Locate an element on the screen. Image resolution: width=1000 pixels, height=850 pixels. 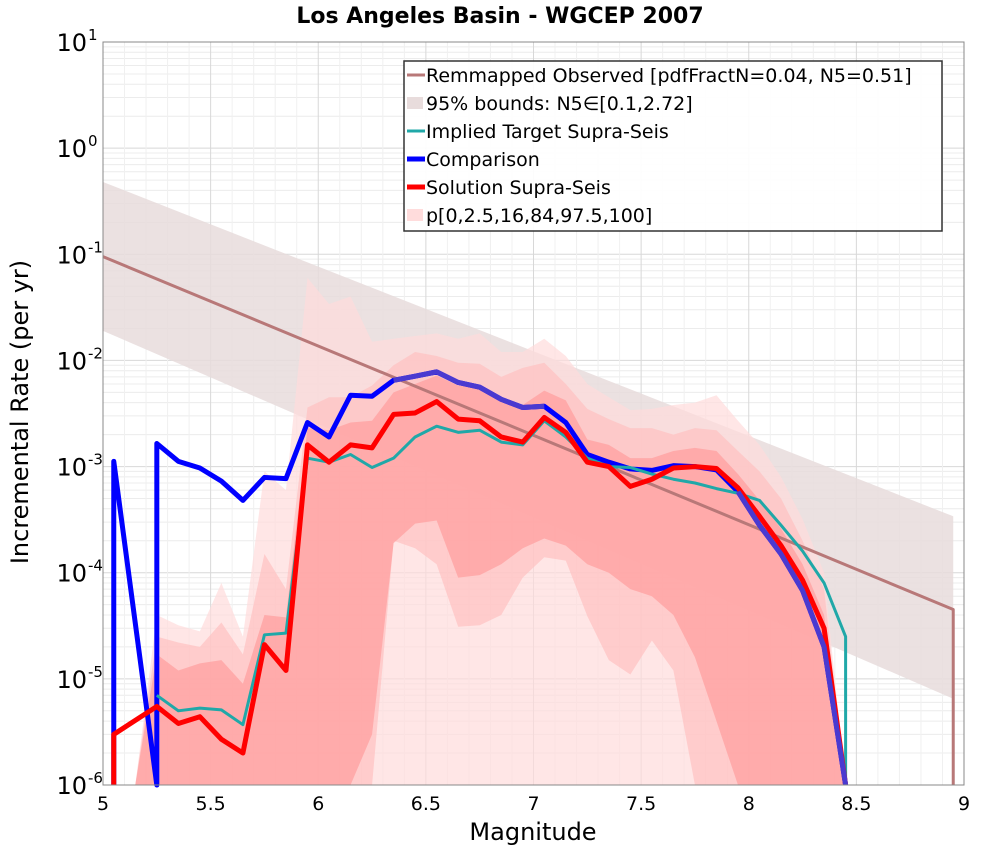
x-tick-label: 8 is located at coordinates (749, 804).